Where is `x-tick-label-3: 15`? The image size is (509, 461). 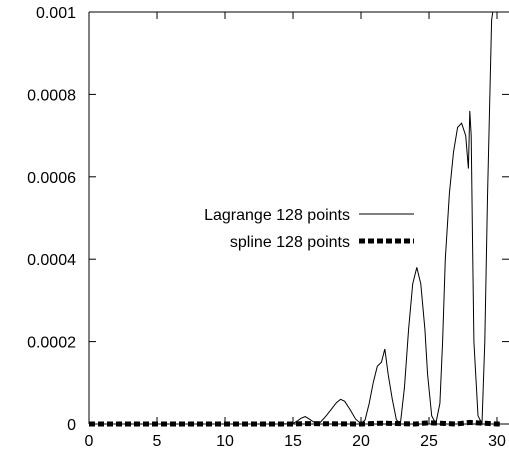 x-tick-label-3: 15 is located at coordinates (293, 441).